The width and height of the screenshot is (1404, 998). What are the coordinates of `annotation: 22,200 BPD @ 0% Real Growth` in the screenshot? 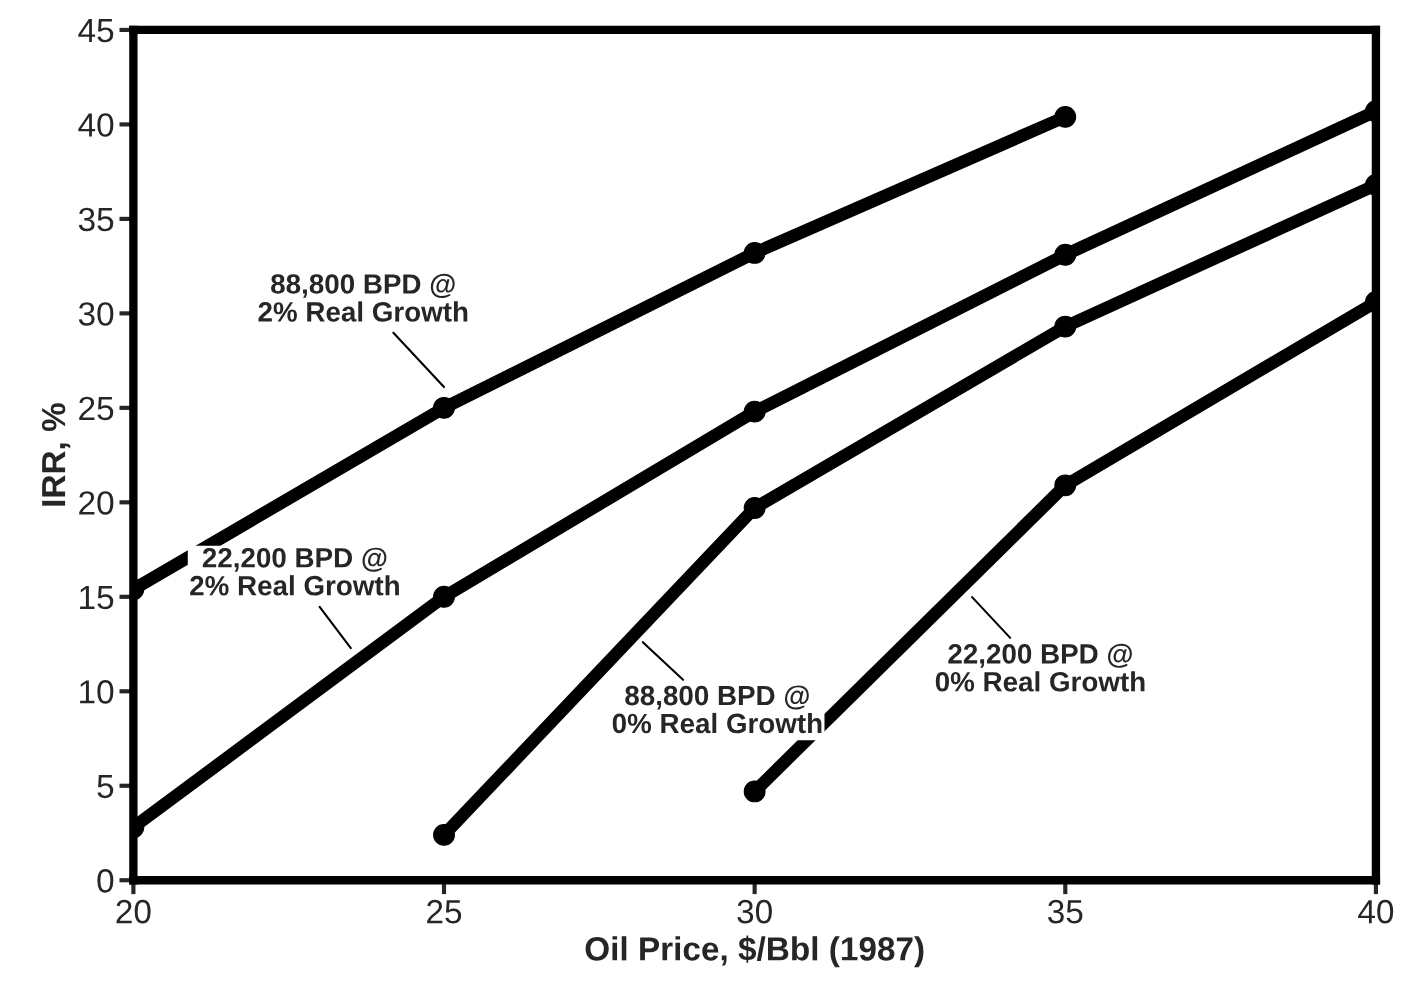 It's located at (1040, 667).